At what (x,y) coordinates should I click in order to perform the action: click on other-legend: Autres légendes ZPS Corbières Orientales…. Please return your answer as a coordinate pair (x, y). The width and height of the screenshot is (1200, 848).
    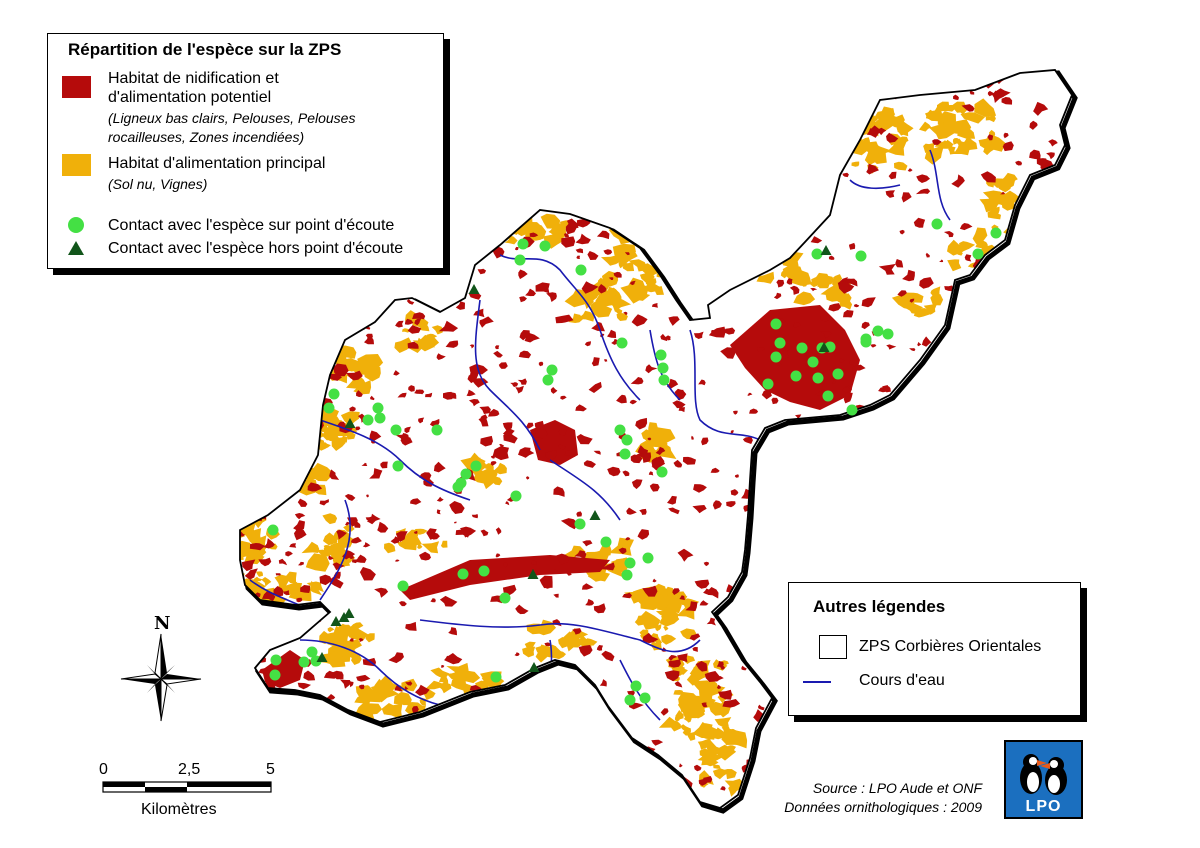
    Looking at the image, I should click on (934, 649).